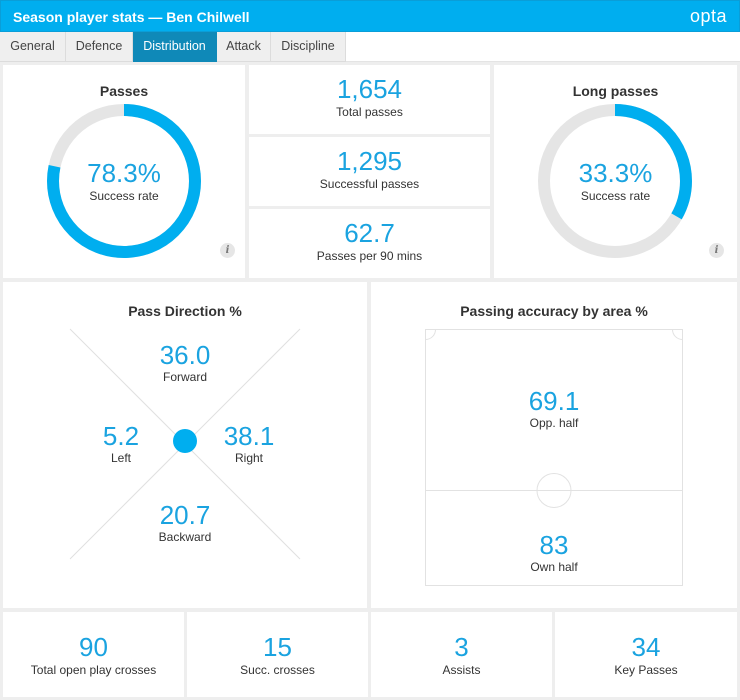  I want to click on opta-logo: opta, so click(708, 16).